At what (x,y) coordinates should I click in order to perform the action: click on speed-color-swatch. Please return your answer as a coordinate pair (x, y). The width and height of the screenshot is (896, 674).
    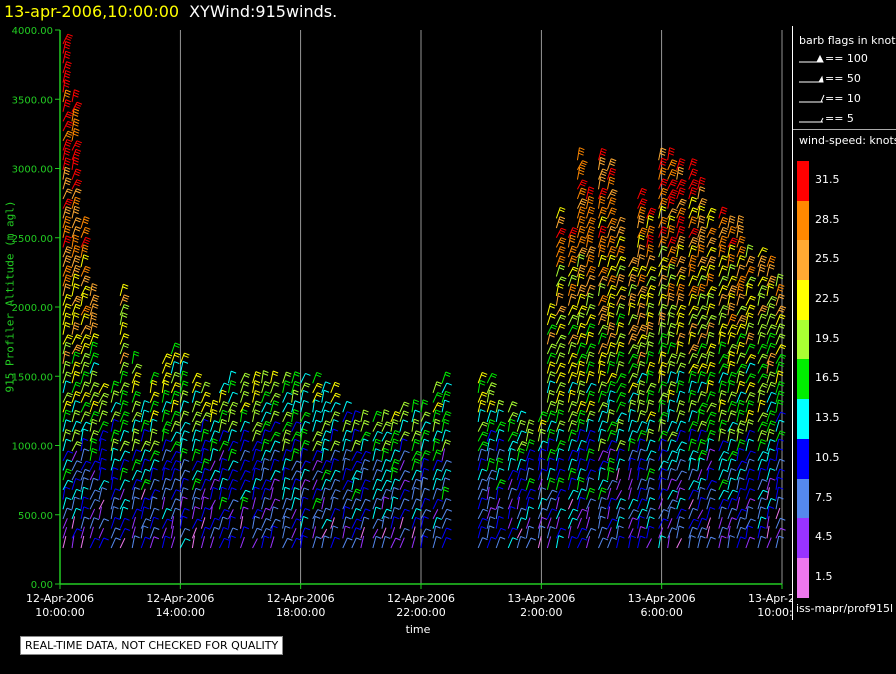
    Looking at the image, I should click on (803, 220).